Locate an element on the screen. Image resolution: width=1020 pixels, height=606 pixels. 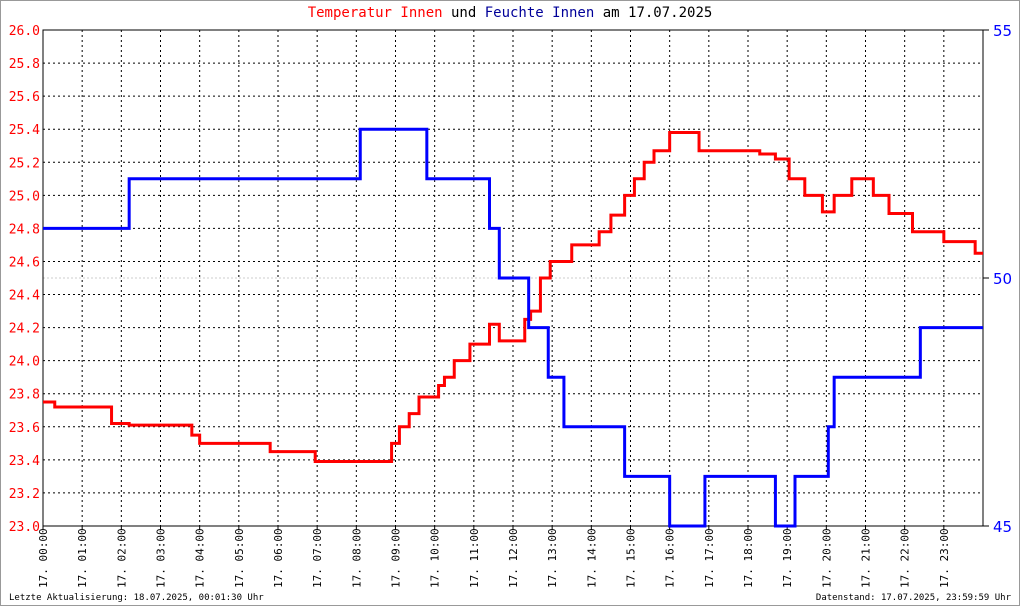
title-and: und is located at coordinates (463, 13).